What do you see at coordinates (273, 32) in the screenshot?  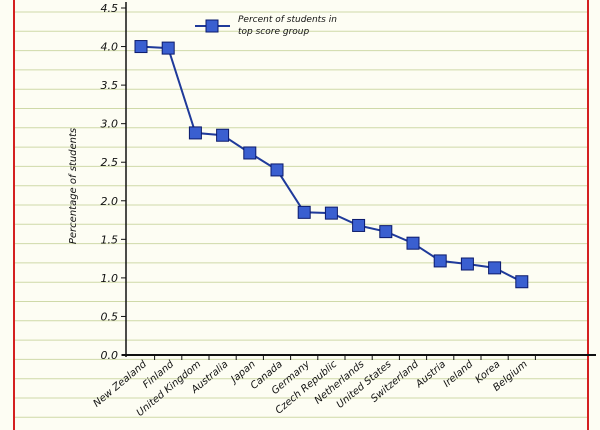 I see `legend-label-line: top score group` at bounding box center [273, 32].